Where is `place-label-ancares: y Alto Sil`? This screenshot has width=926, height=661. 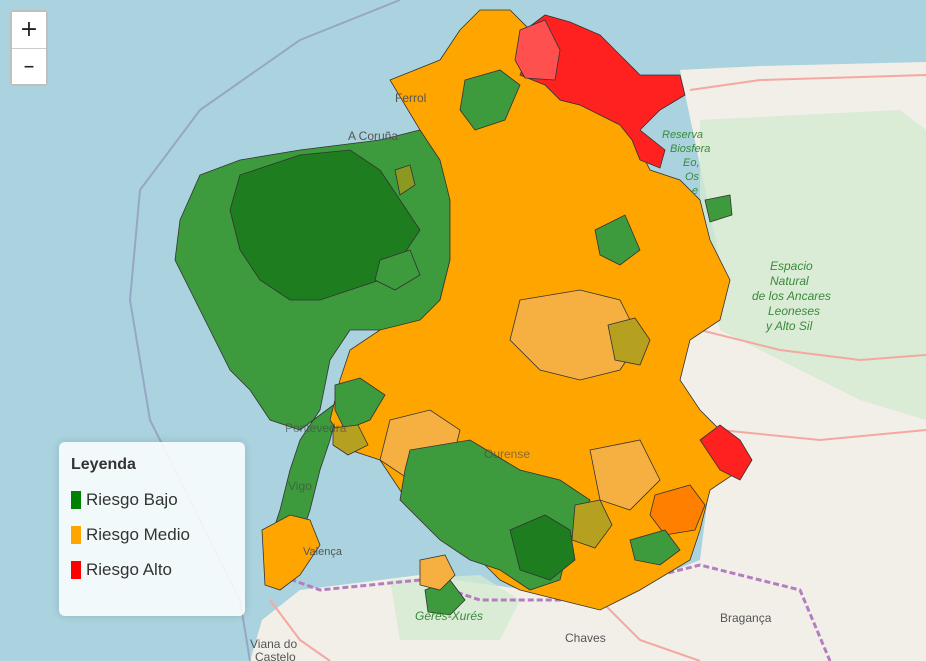 place-label-ancares: y Alto Sil is located at coordinates (789, 326).